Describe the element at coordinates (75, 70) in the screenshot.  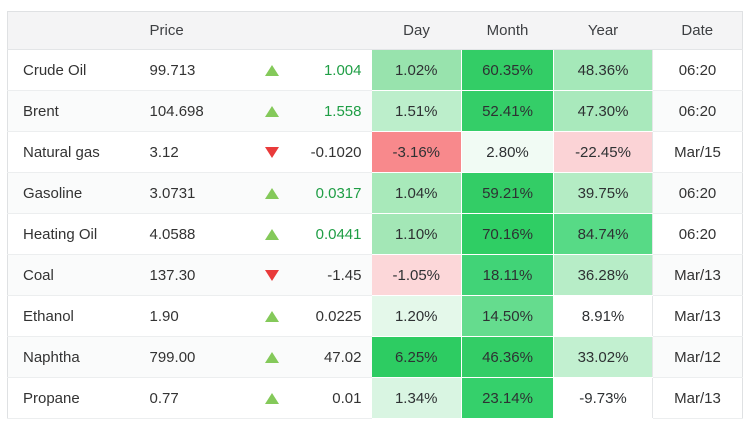
I see `commodity-name: Crude Oil` at that location.